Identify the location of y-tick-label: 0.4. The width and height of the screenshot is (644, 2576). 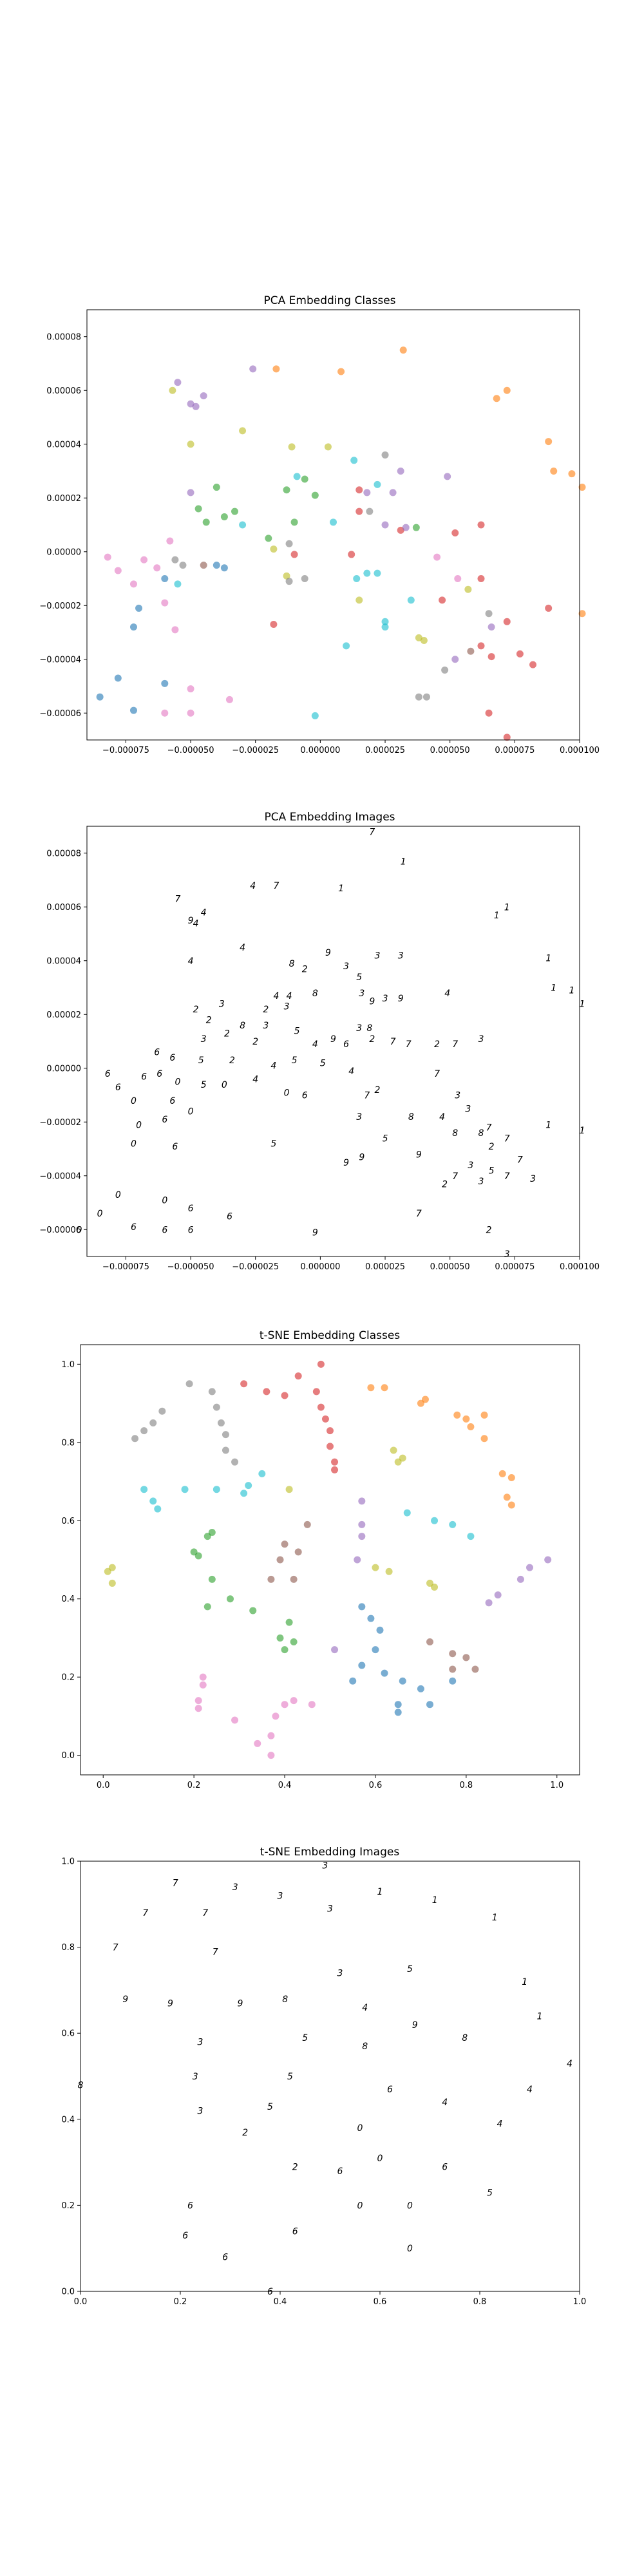
(68, 2120).